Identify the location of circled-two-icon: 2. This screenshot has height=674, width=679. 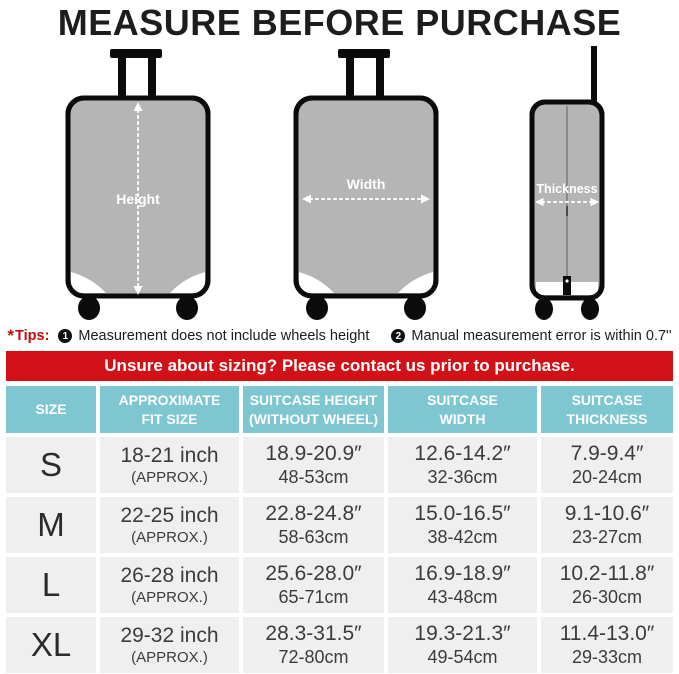
(398, 336).